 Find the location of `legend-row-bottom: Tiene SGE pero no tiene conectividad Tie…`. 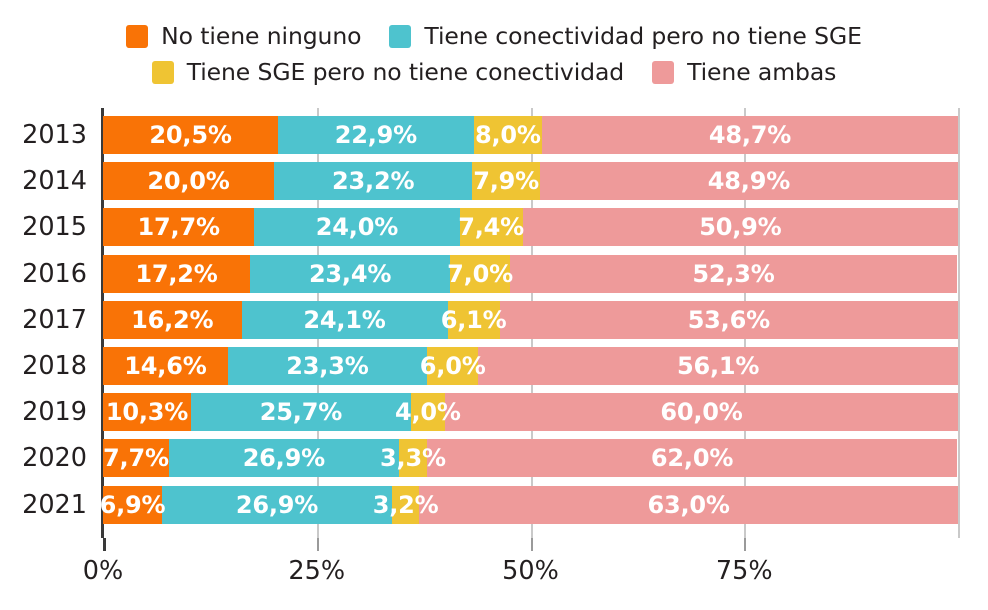

legend-row-bottom: Tiene SGE pero no tiene conectividad Tie… is located at coordinates (494, 72).